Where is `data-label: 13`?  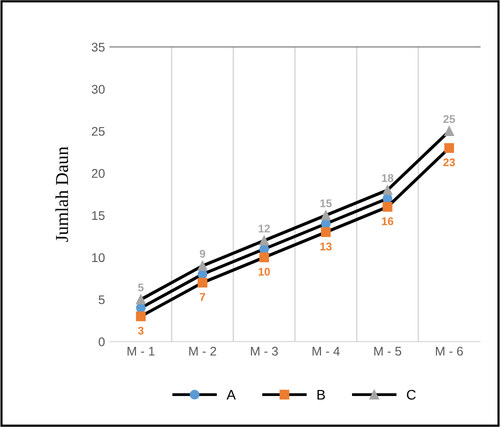
data-label: 13 is located at coordinates (326, 246).